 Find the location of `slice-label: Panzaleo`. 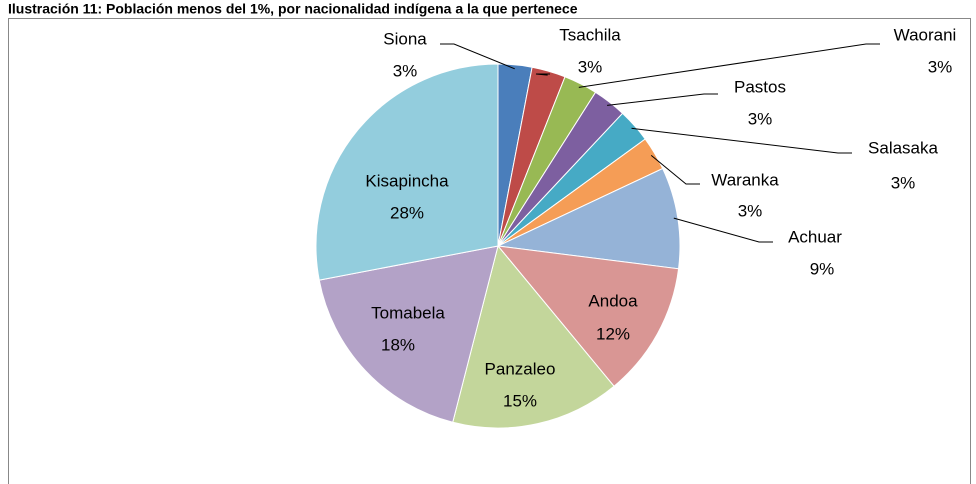

slice-label: Panzaleo is located at coordinates (520, 368).